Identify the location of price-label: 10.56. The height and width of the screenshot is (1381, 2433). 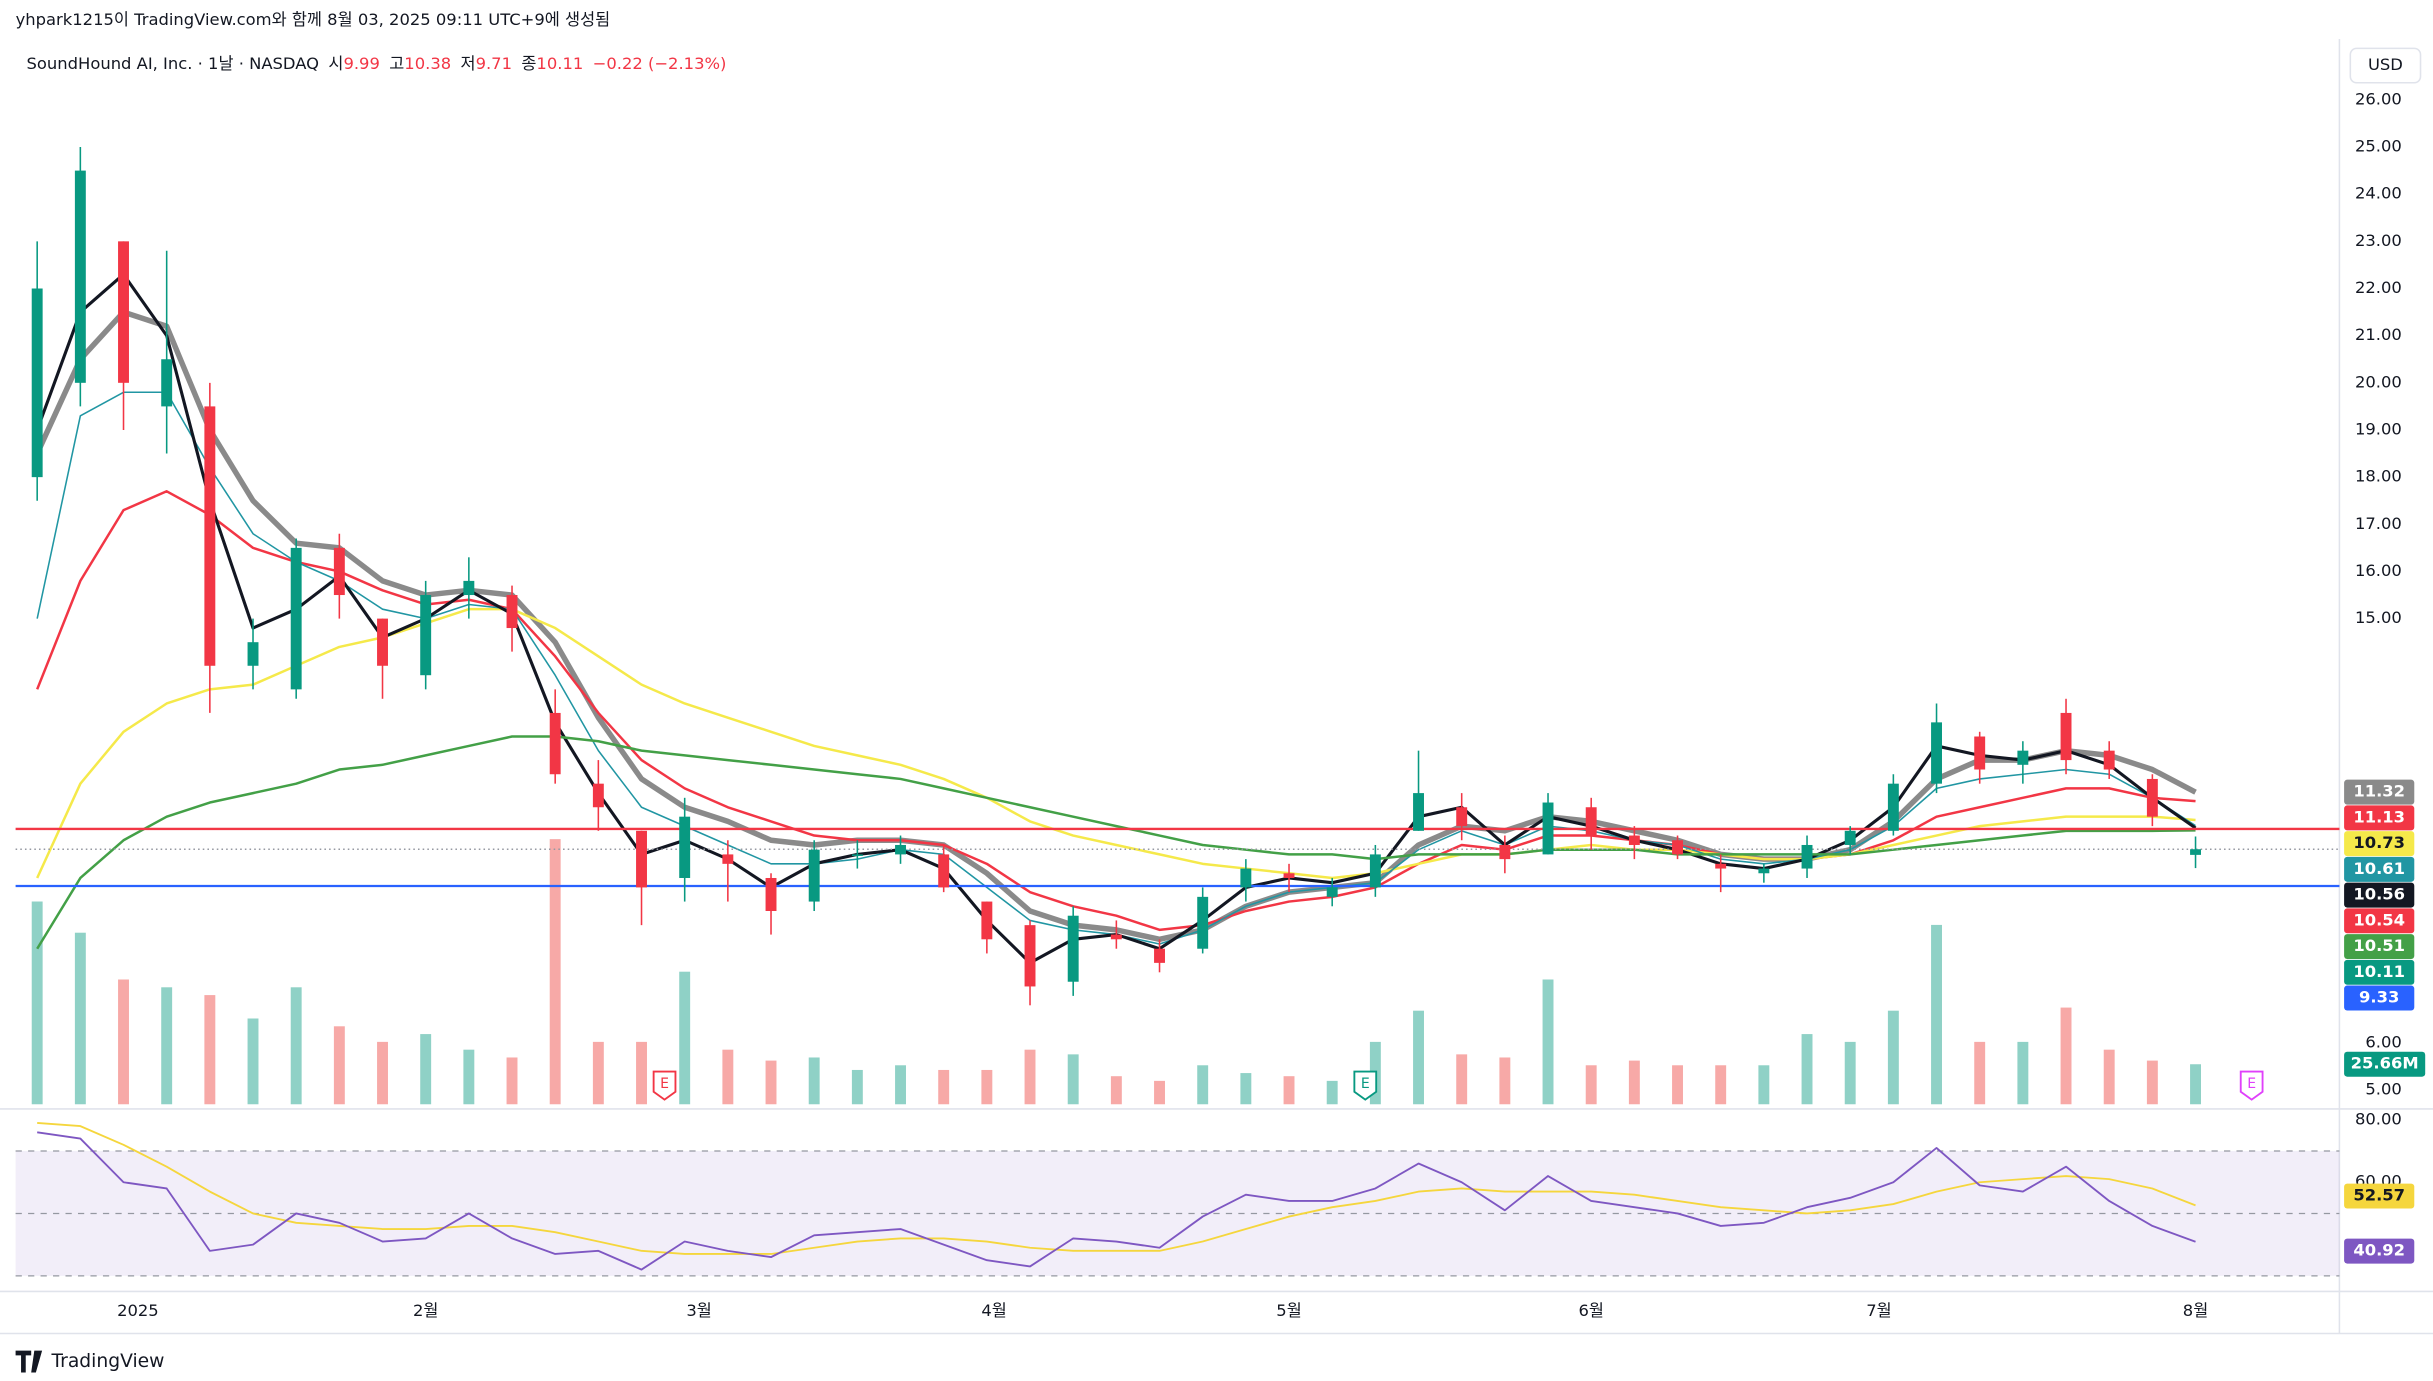
(2379, 894).